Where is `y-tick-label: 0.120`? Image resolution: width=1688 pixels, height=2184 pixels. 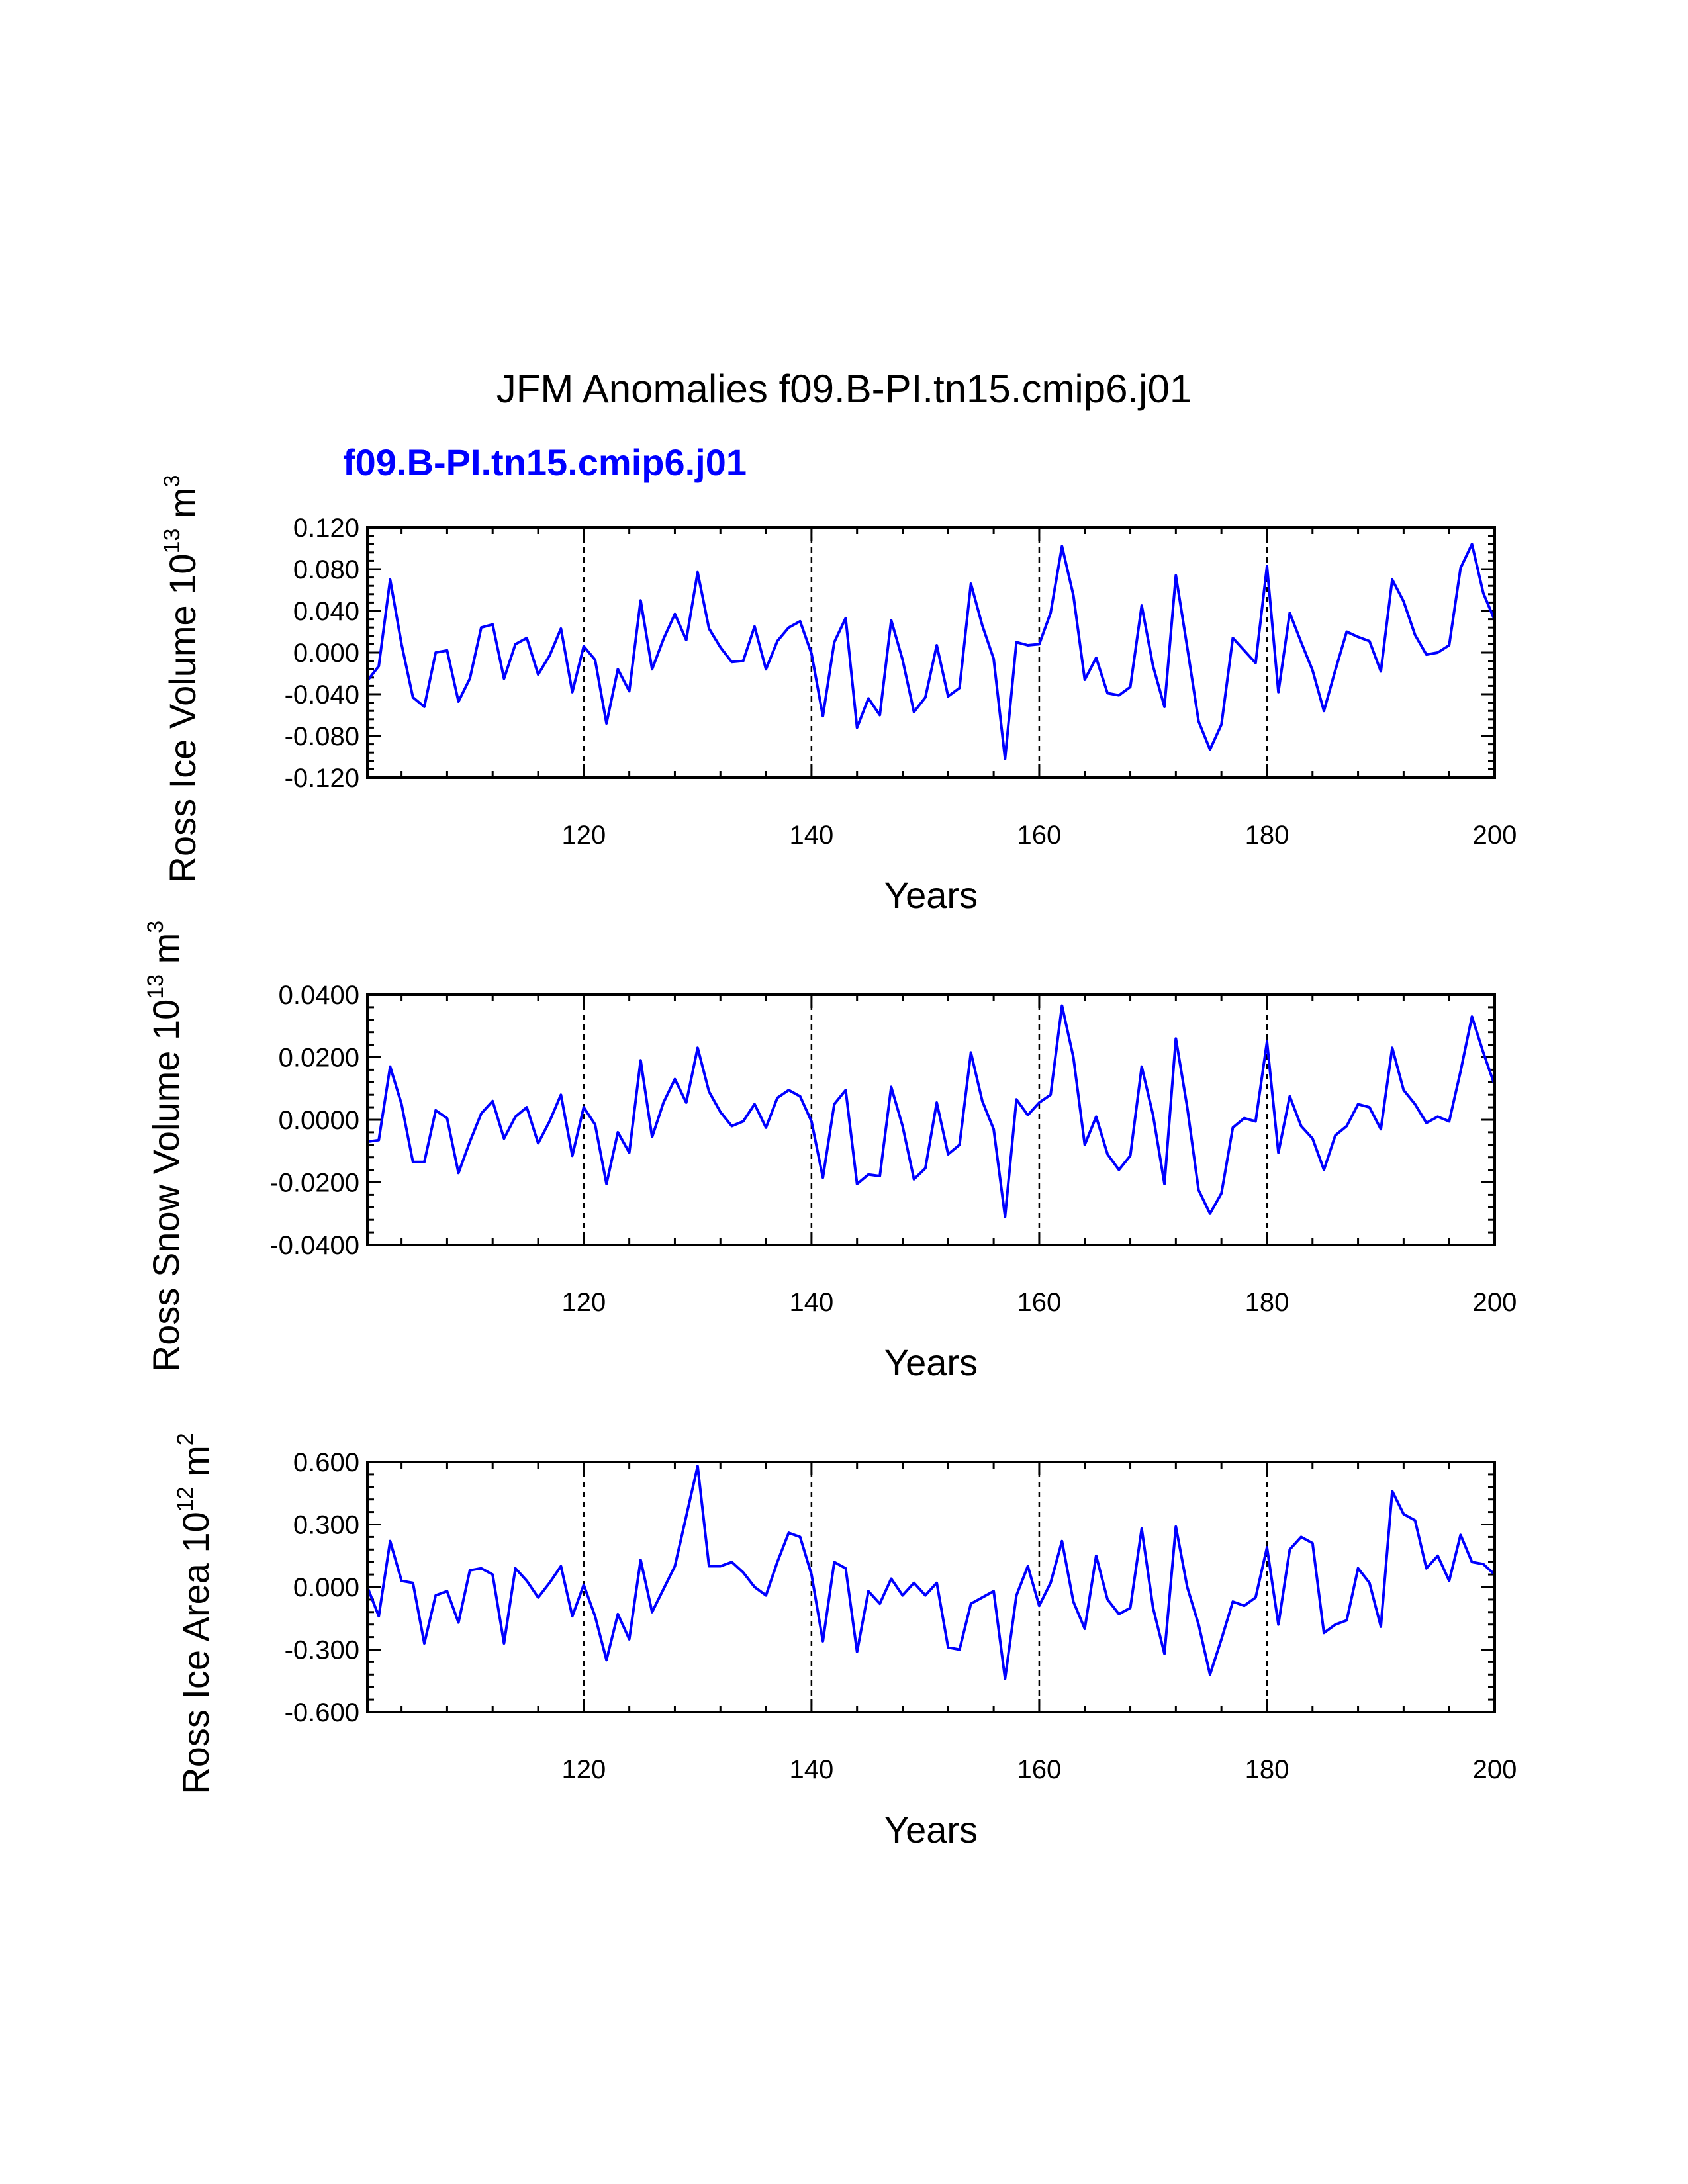 y-tick-label: 0.120 is located at coordinates (326, 528).